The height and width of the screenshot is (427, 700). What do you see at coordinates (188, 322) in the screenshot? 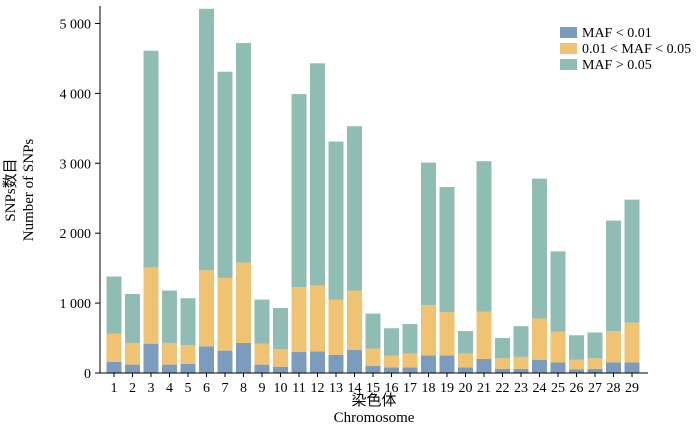
I see `bar-chr5-series3` at bounding box center [188, 322].